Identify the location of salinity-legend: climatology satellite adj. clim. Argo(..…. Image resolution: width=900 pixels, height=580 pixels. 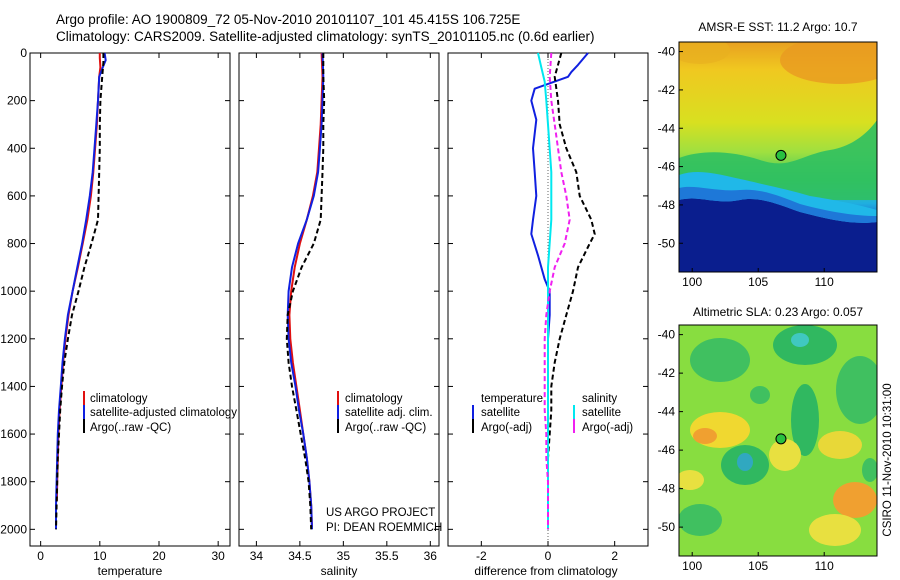
(385, 412).